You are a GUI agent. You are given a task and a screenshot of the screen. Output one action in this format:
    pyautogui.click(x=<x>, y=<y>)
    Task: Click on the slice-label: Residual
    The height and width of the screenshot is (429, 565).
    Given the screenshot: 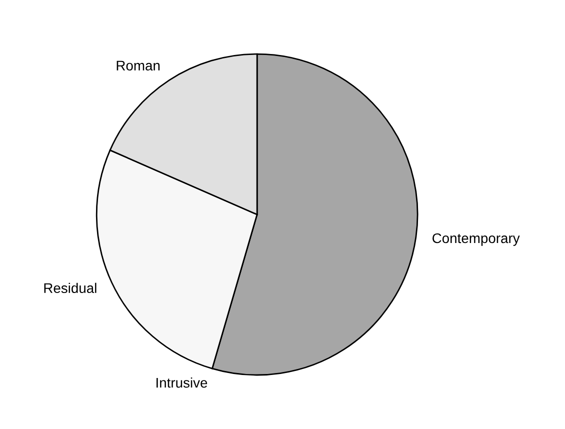 What is the action you would take?
    pyautogui.click(x=70, y=288)
    